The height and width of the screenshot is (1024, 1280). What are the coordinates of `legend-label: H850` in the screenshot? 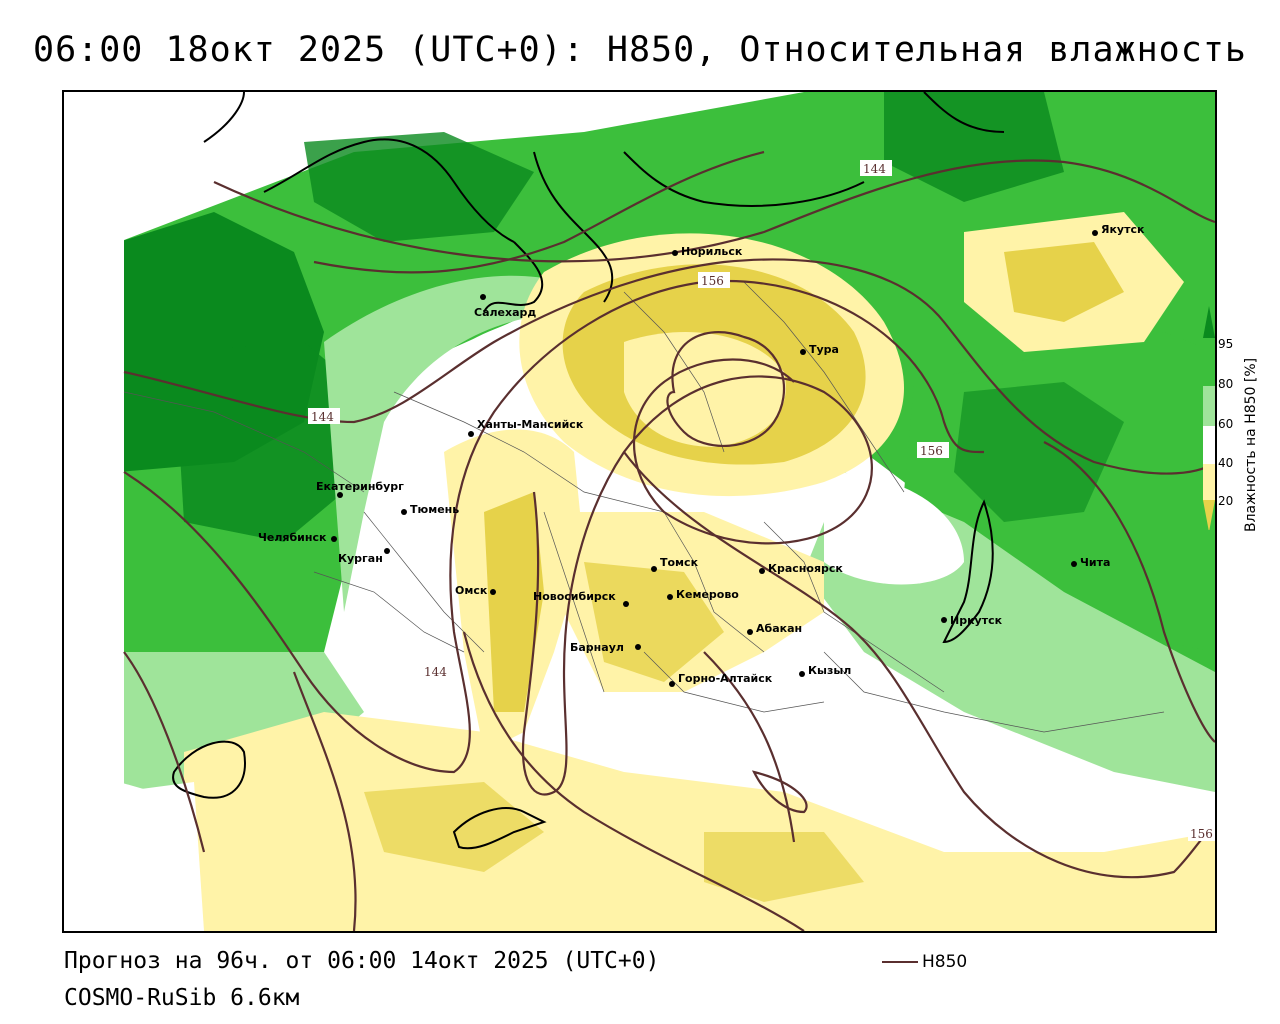 It's located at (945, 962).